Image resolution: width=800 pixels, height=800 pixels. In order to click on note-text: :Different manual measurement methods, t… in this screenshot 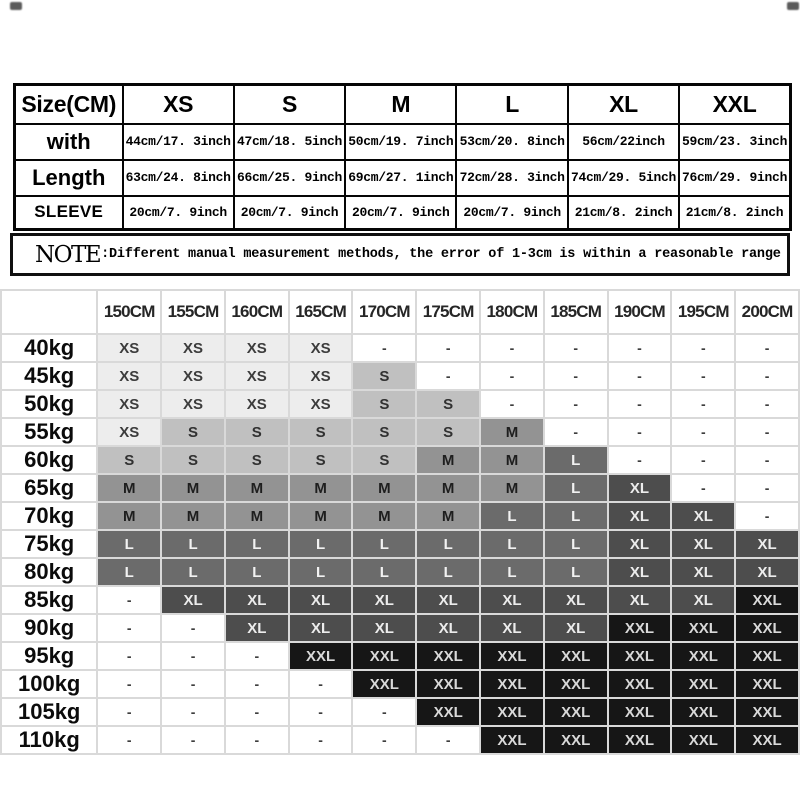, I will do `click(441, 254)`.